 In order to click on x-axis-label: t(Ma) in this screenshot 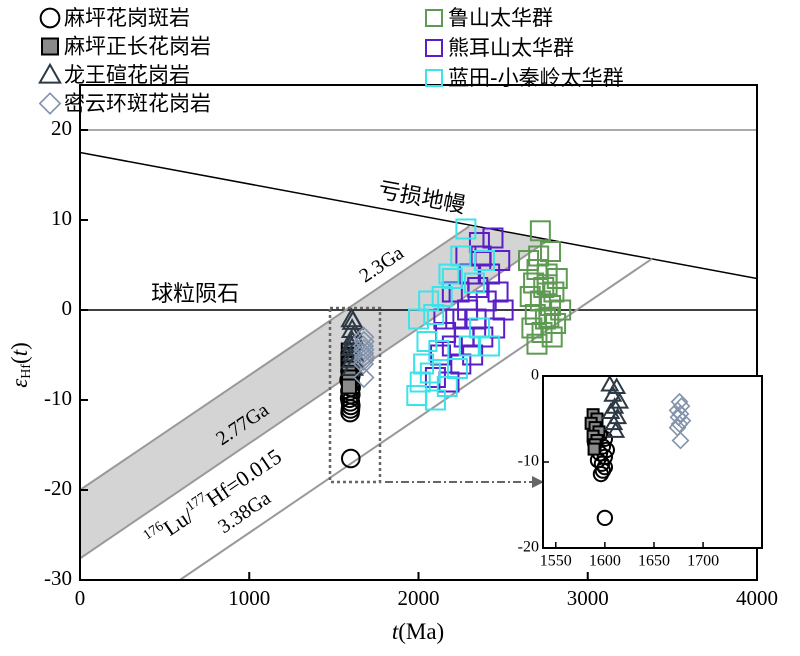, I will do `click(418, 631)`.